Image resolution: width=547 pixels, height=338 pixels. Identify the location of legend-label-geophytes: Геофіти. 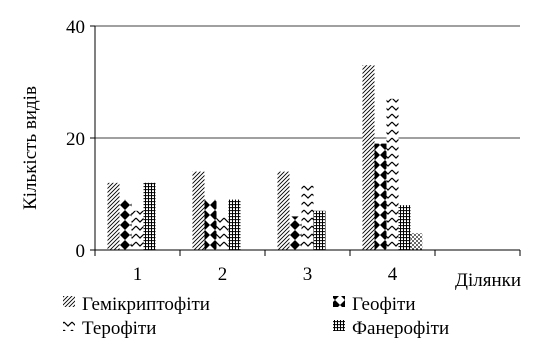
(384, 304).